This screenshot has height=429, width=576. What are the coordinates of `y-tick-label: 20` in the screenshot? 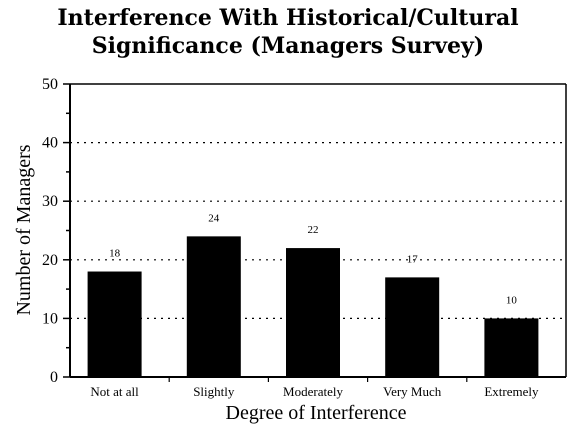 It's located at (50, 260).